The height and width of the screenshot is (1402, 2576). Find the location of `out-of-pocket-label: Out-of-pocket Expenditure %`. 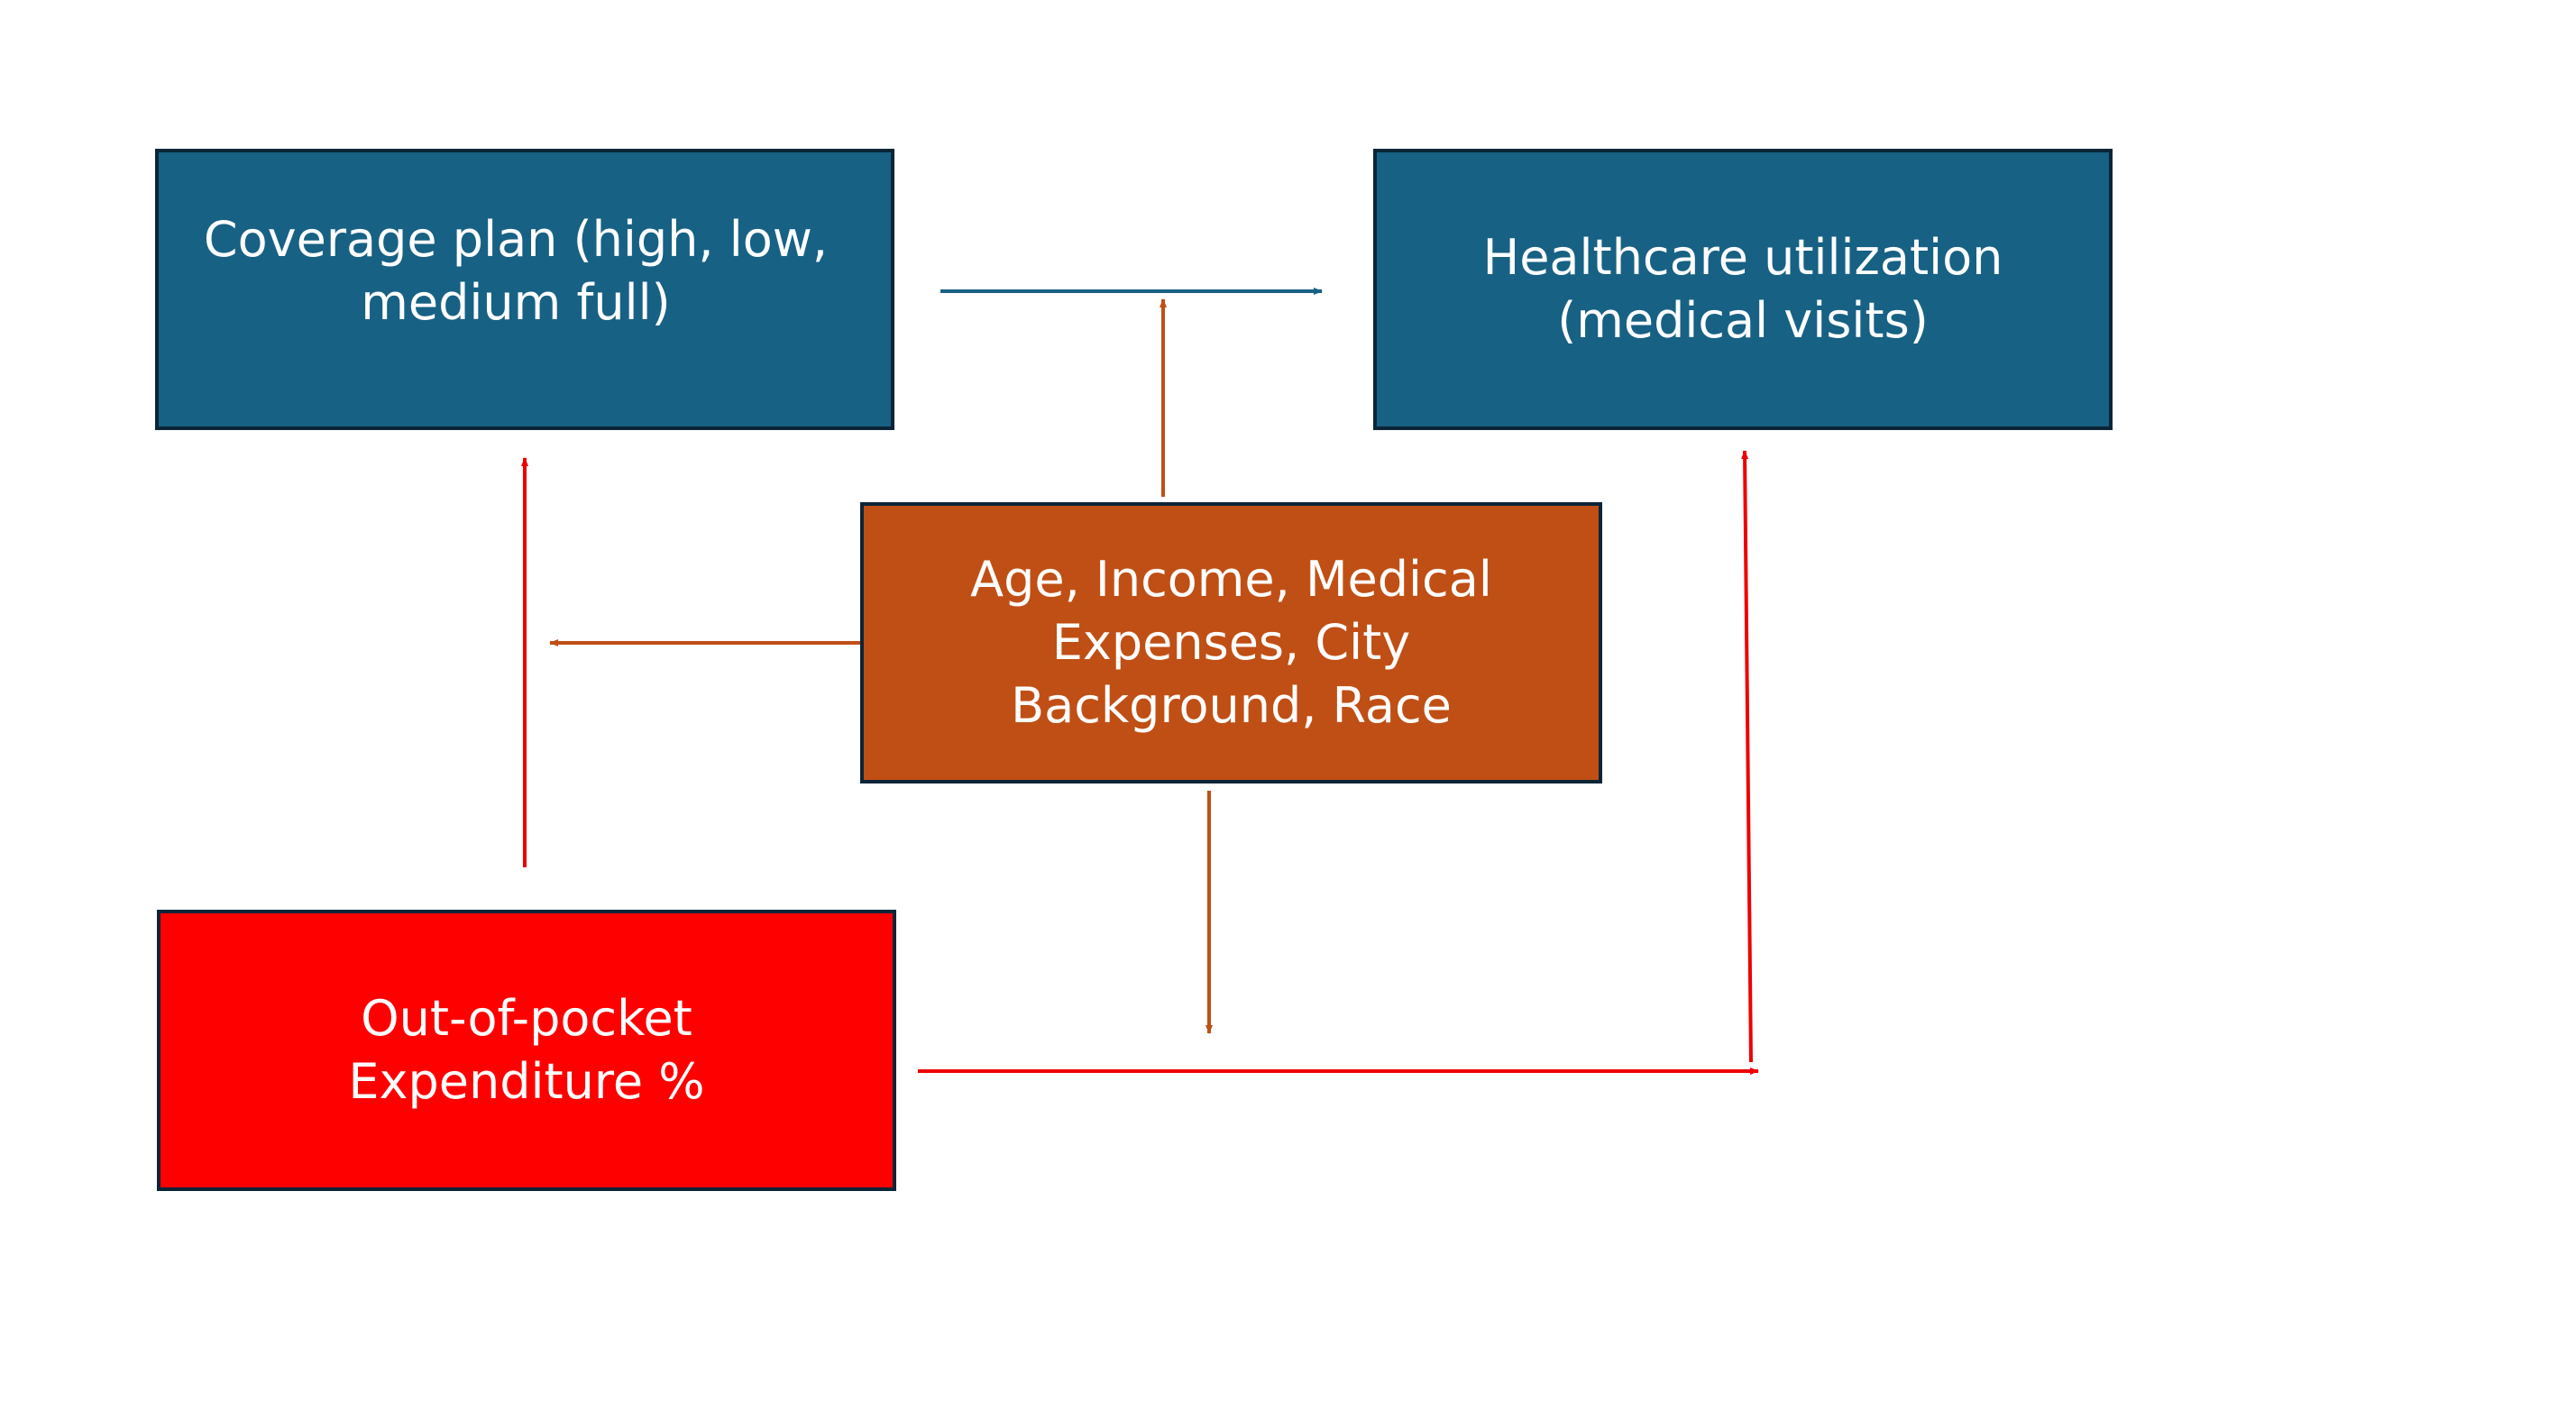

out-of-pocket-label: Out-of-pocket Expenditure % is located at coordinates (526, 1049).